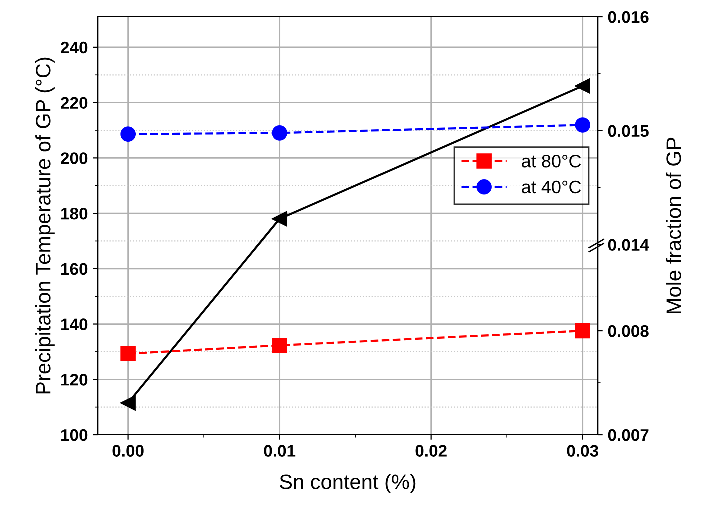 This screenshot has height=512, width=716. Describe the element at coordinates (674, 226) in the screenshot. I see `y2-axis-title: Mole fraction of GP` at that location.